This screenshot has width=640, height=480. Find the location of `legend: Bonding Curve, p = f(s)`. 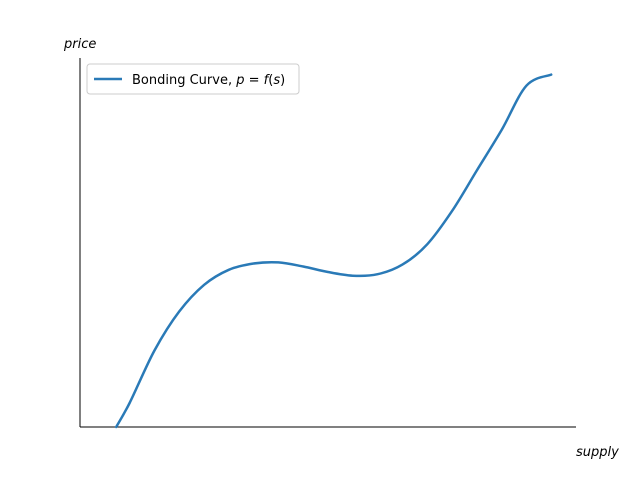

legend: Bonding Curve, p = f(s) is located at coordinates (193, 79).